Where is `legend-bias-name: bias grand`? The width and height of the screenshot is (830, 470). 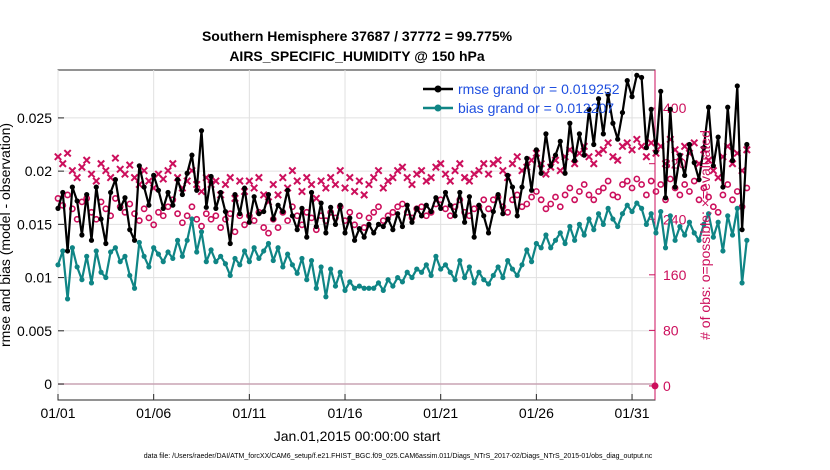
legend-bias-name: bias grand is located at coordinates (492, 108).